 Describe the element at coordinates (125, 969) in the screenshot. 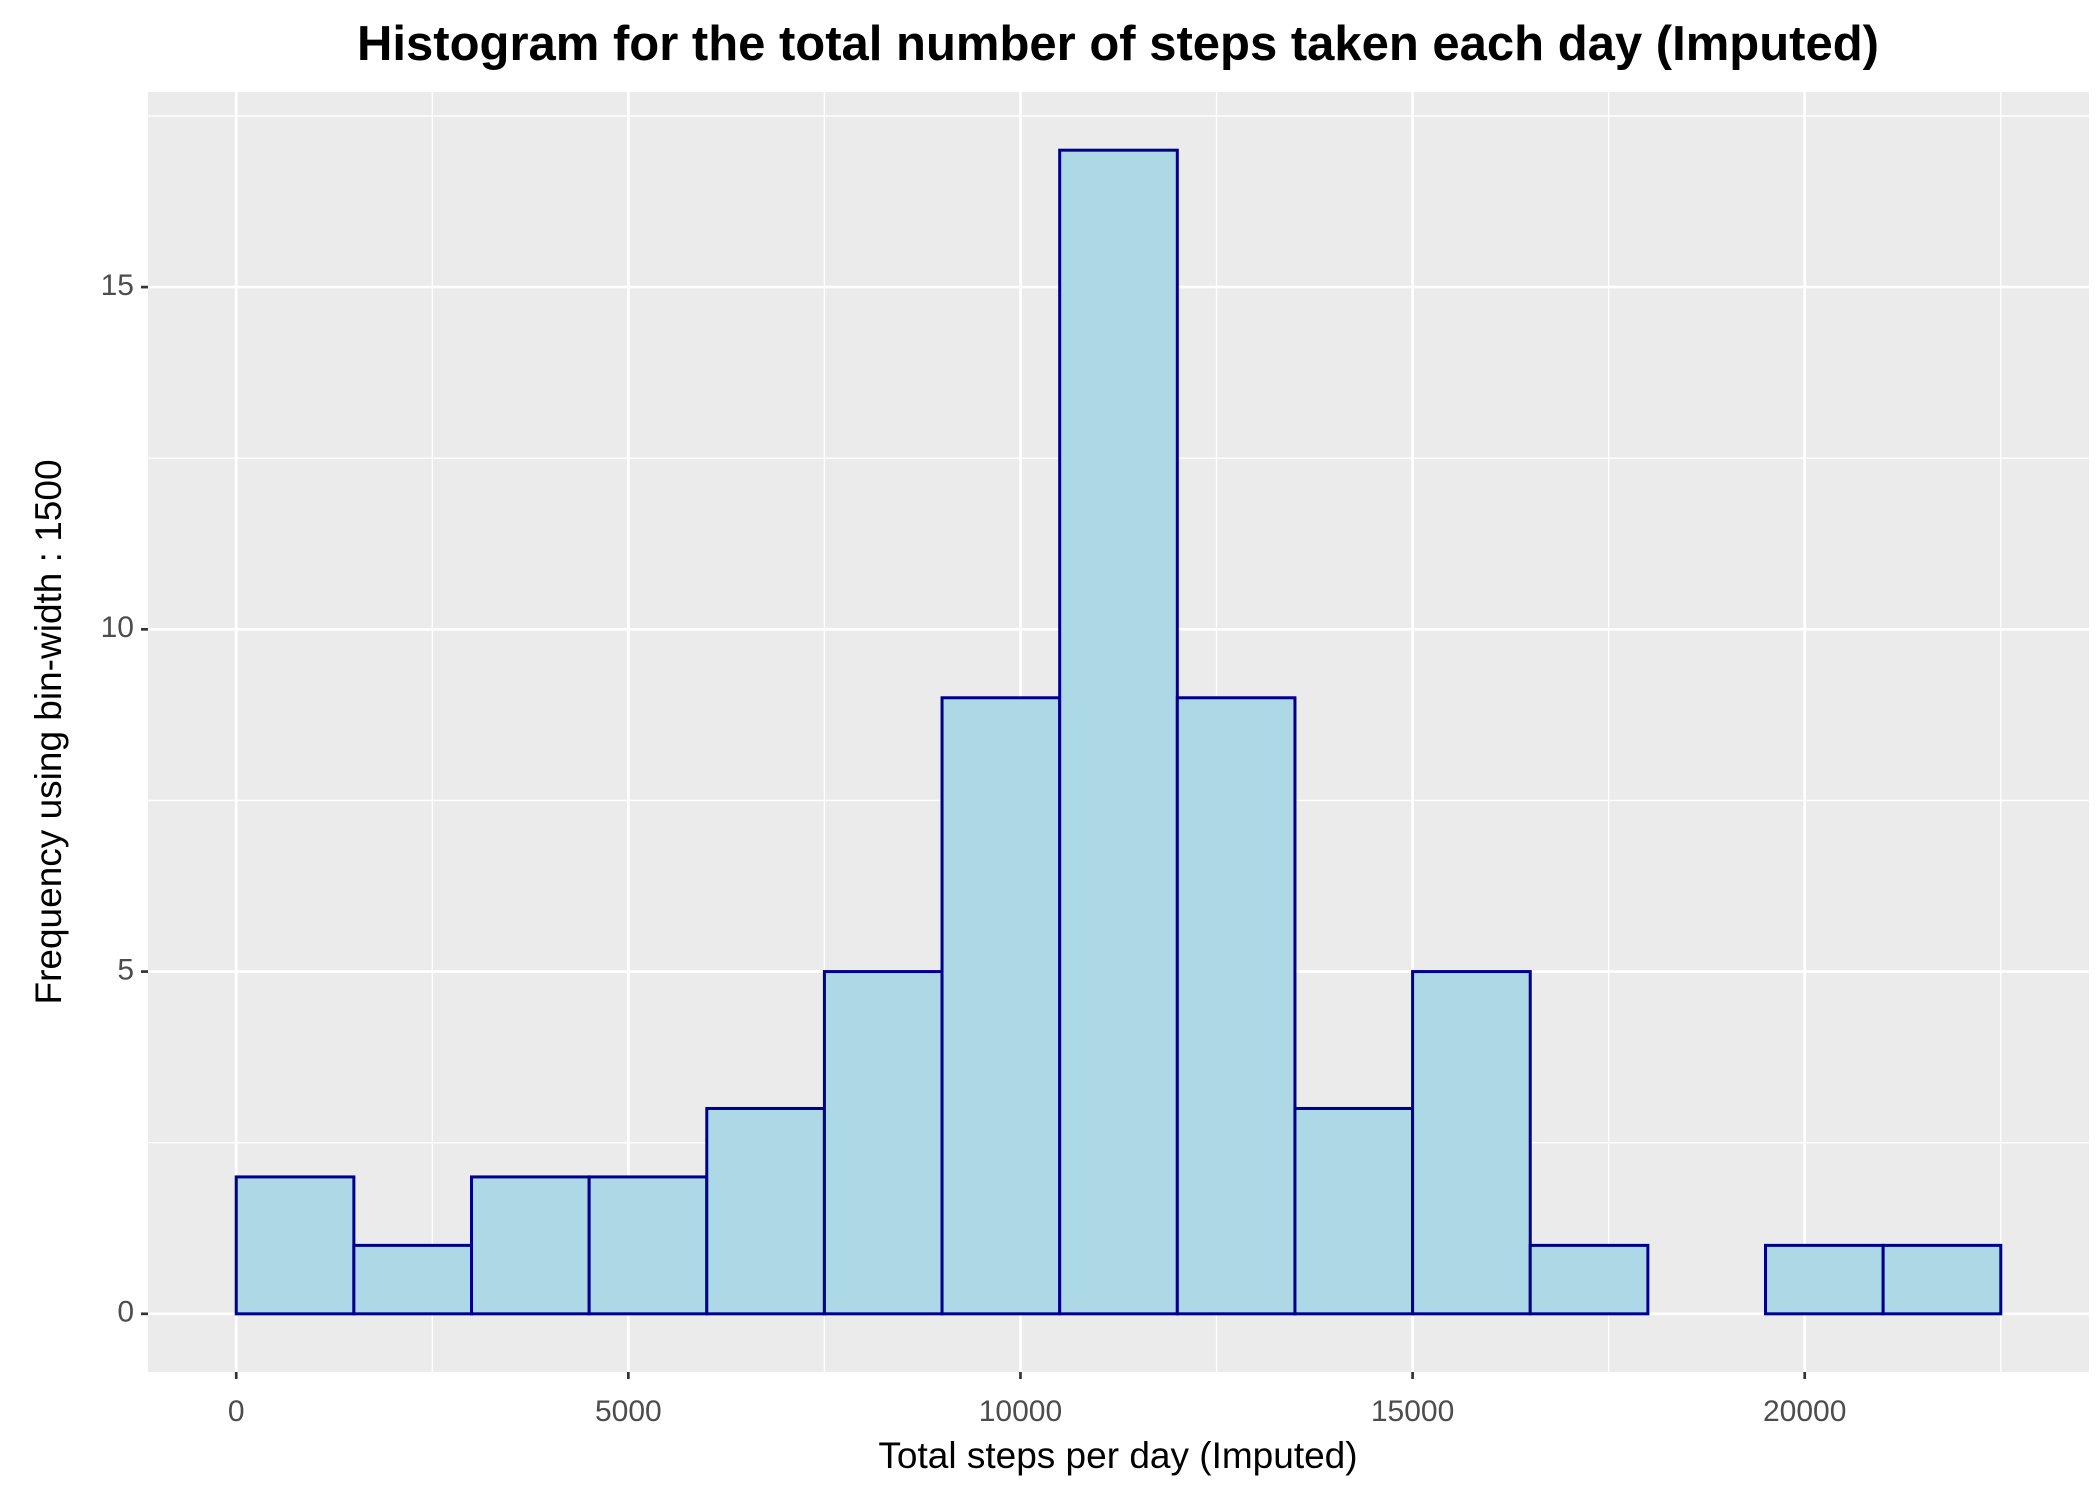

I see `y-tick-label: 5` at that location.